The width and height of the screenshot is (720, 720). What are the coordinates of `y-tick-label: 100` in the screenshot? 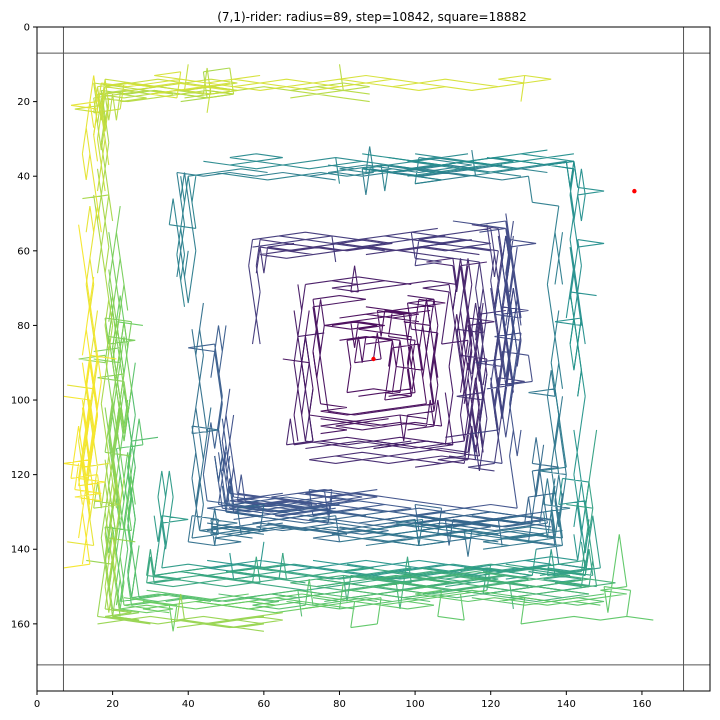 It's located at (20, 401).